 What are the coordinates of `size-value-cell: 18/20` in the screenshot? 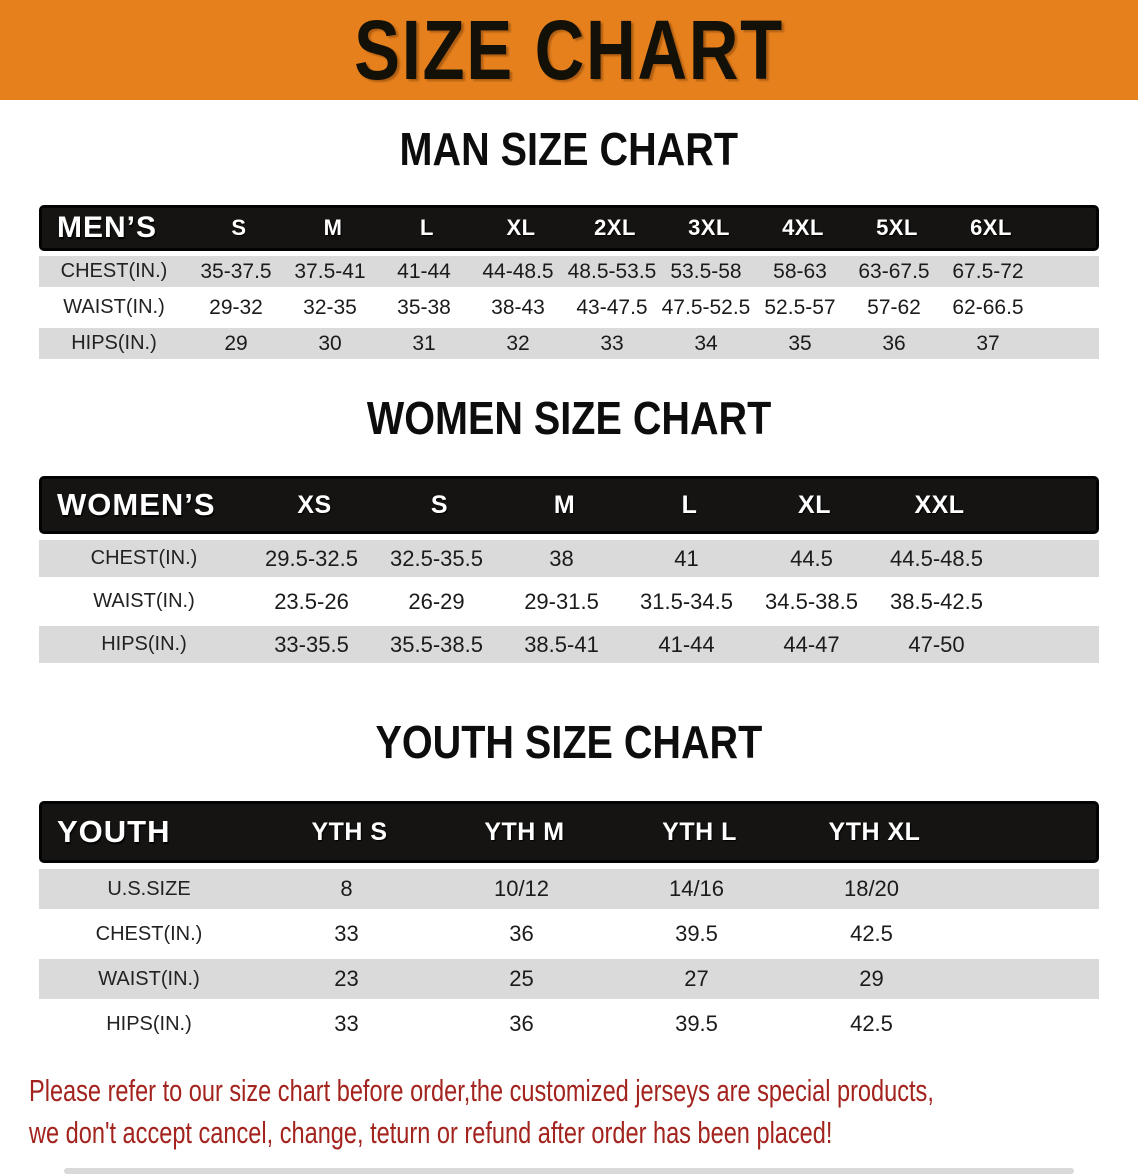 It's located at (871, 888).